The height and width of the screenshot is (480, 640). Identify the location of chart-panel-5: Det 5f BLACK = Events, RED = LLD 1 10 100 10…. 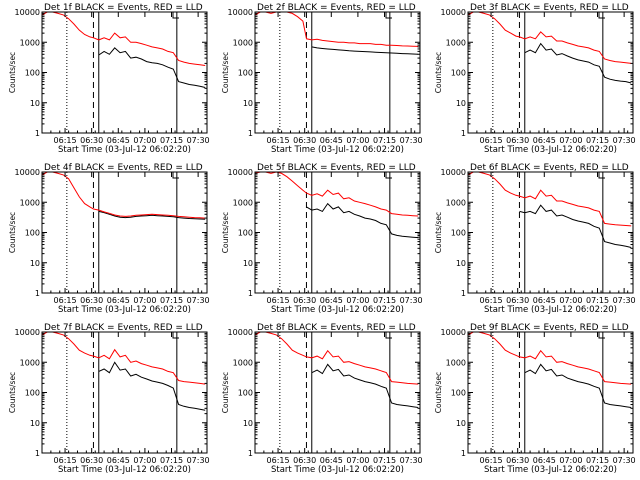
(322, 239).